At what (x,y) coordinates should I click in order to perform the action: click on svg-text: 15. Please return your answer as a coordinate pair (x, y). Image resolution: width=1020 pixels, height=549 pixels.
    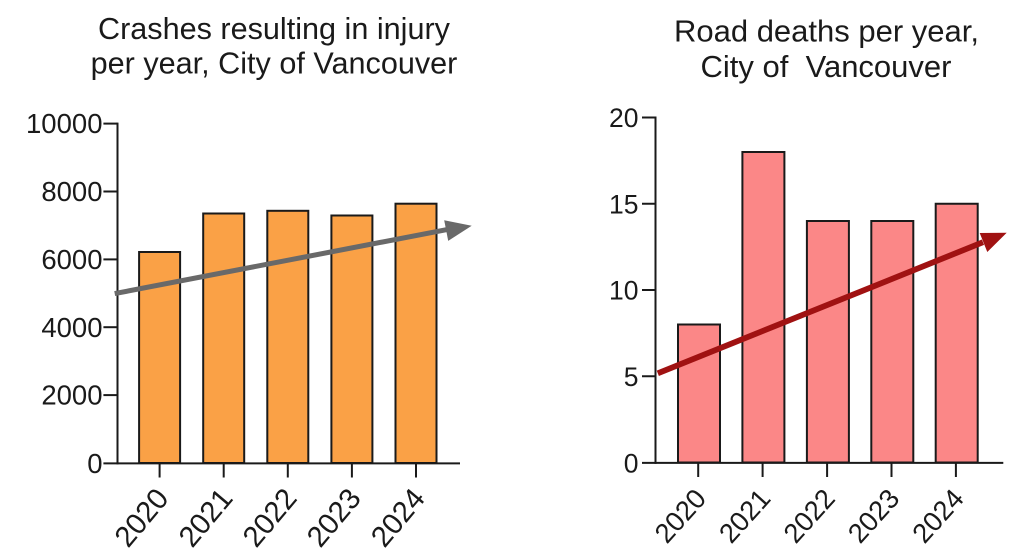
    Looking at the image, I should click on (623, 204).